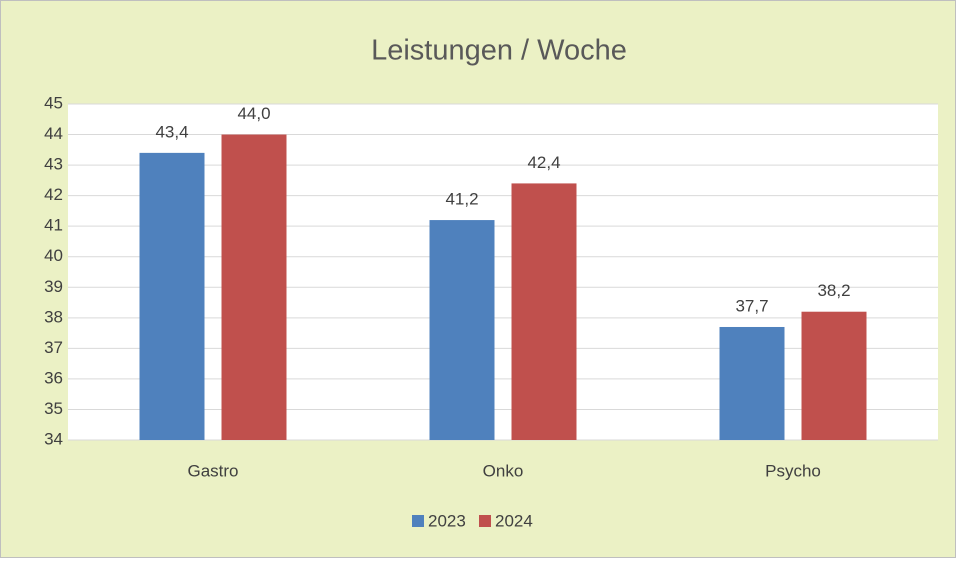 The image size is (956, 563). I want to click on chart-title: Leistungen / Woche, so click(499, 51).